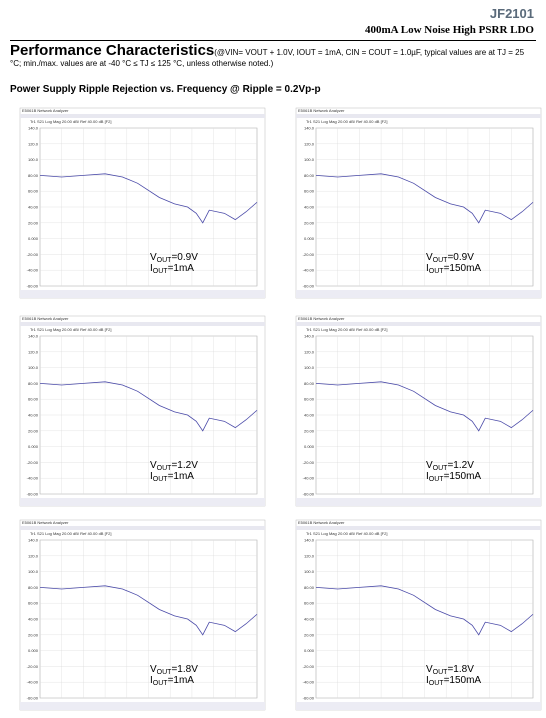 This screenshot has height=718, width=546. I want to click on rule, so click(273, 40).